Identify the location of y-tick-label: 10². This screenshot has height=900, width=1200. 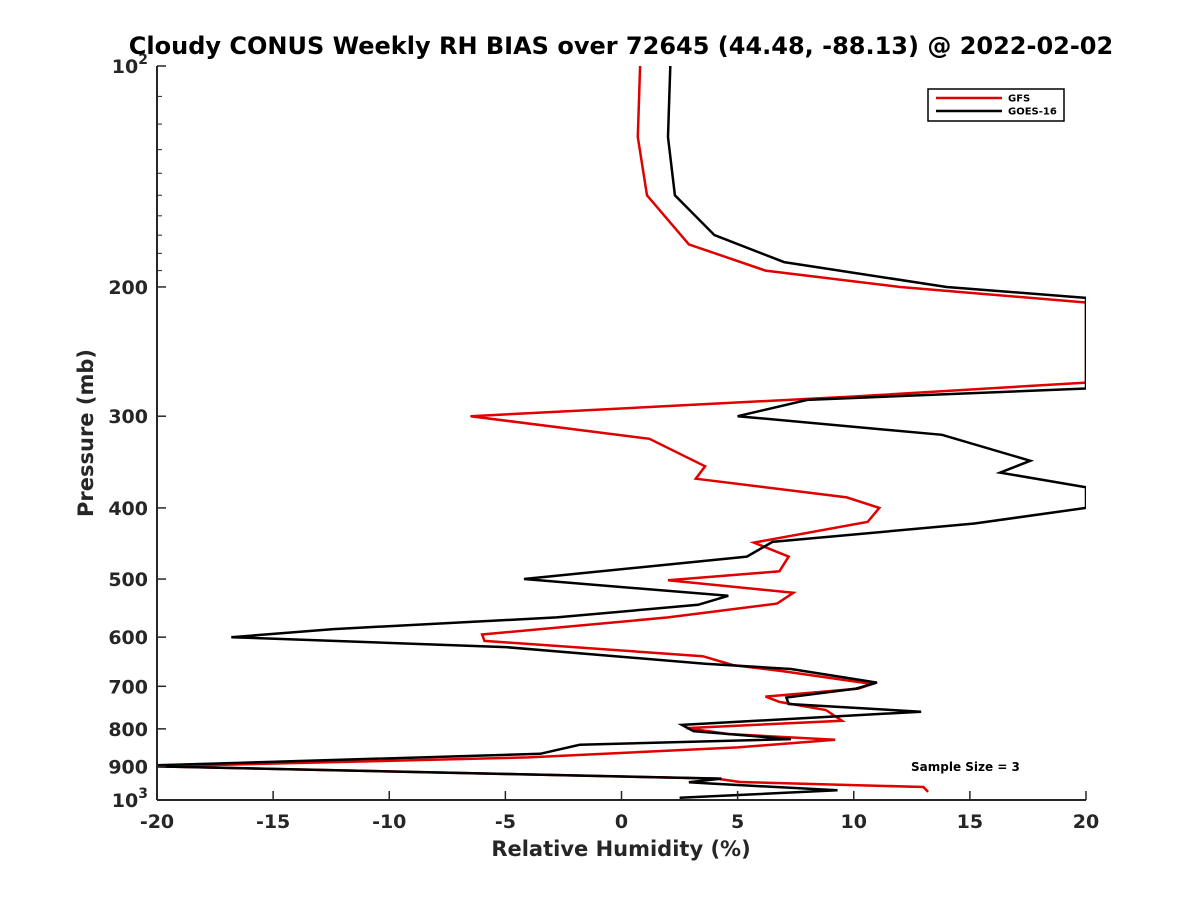
(130, 65).